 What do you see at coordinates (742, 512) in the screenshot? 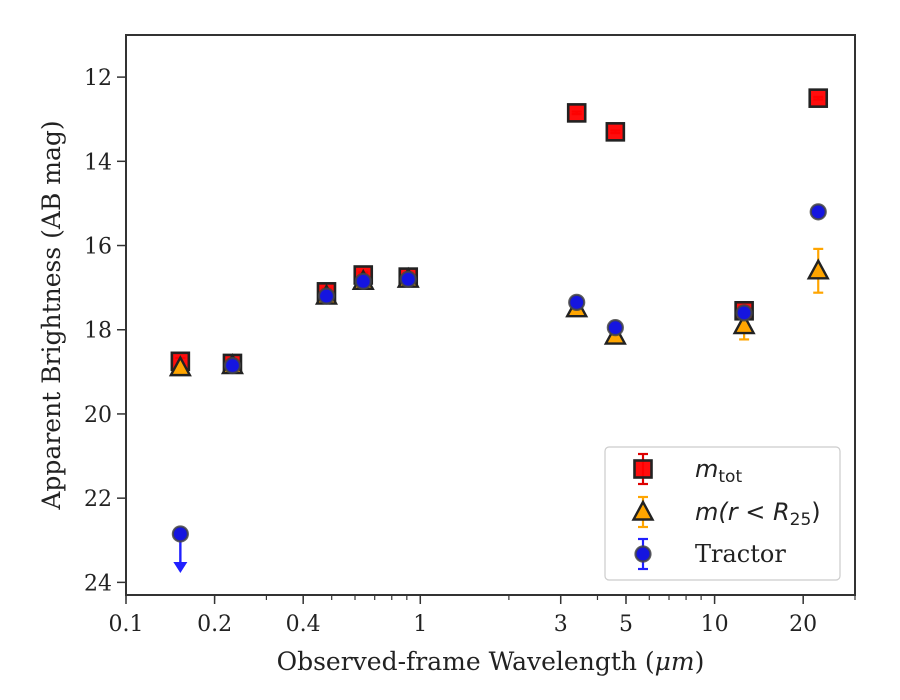
I see `legend-mr25-main: m(r < R` at bounding box center [742, 512].